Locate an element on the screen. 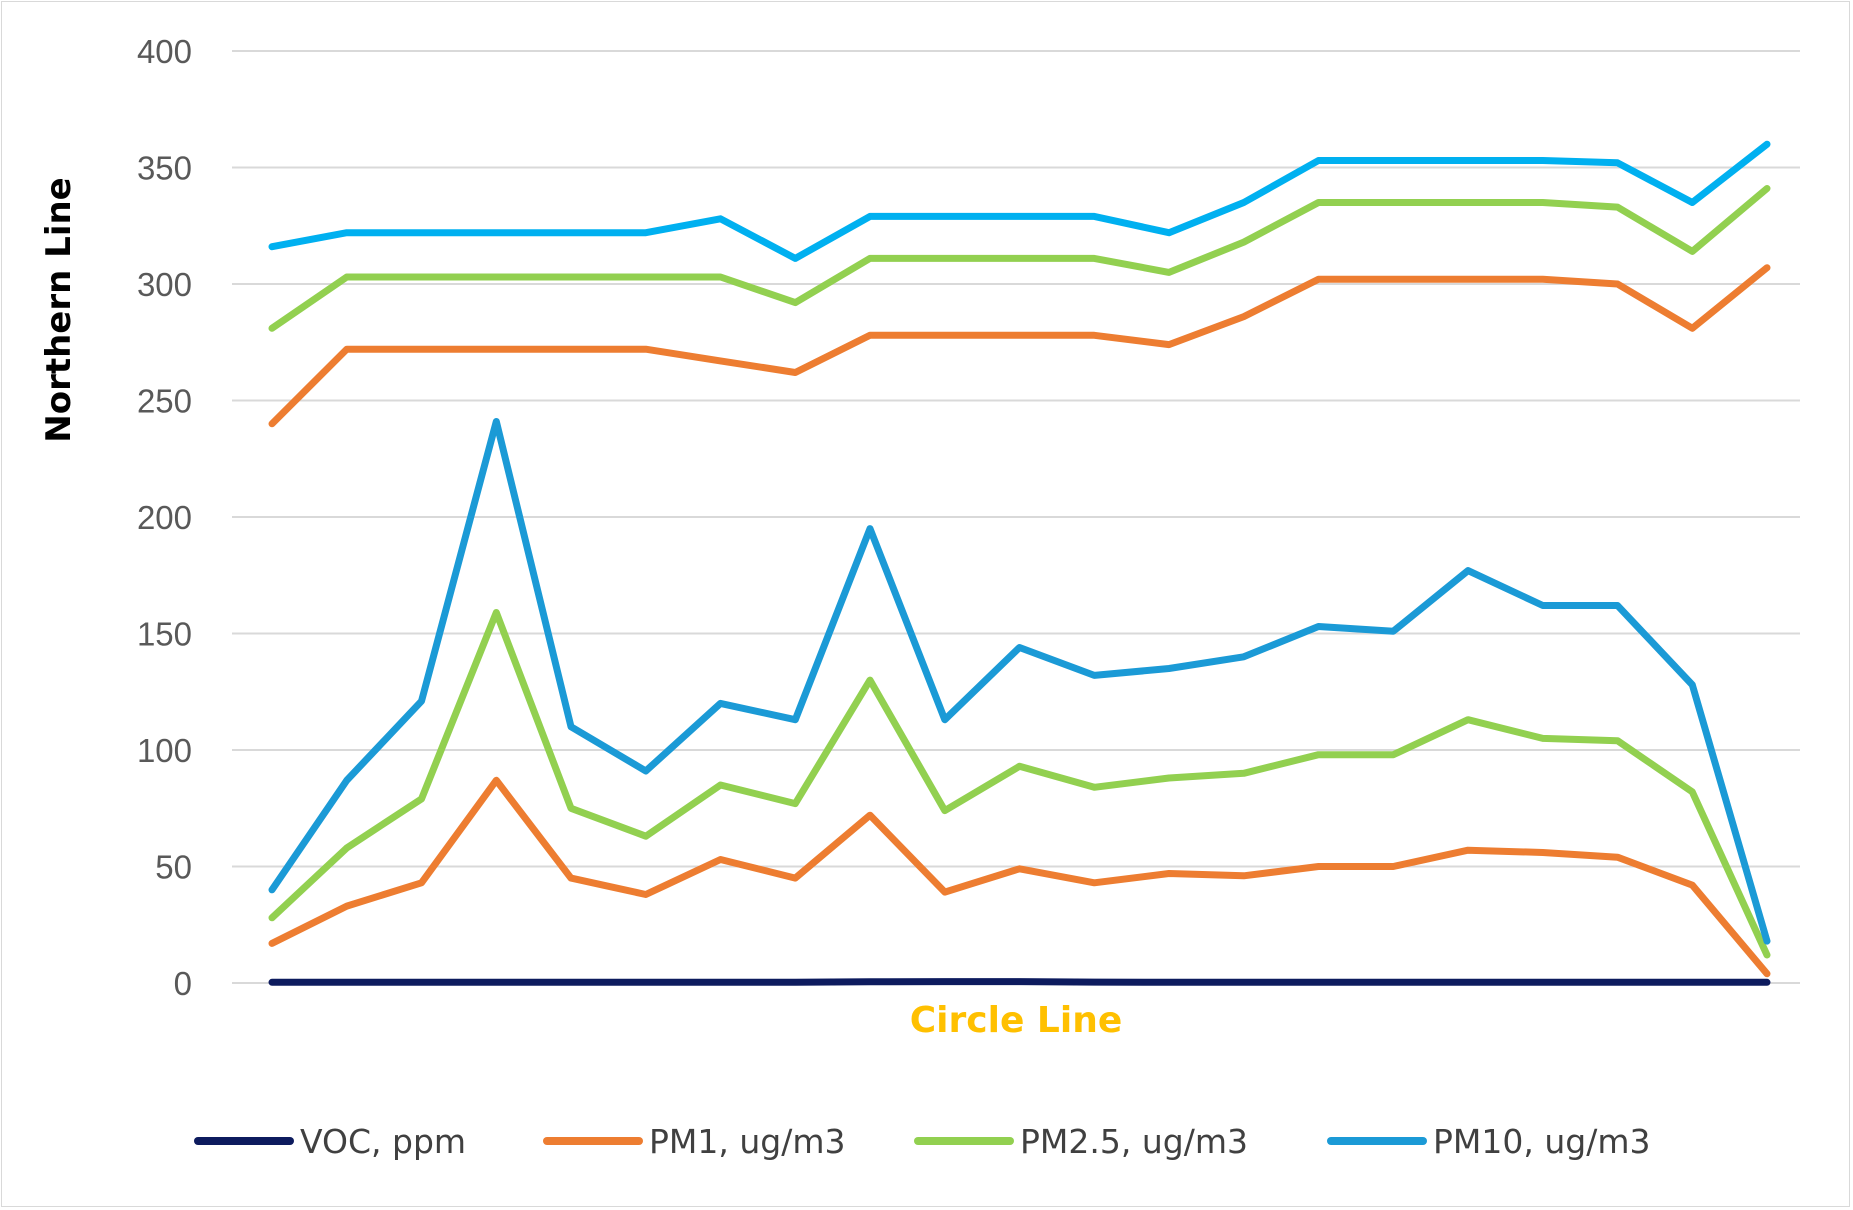 This screenshot has width=1853, height=1210. y-tick-label: 150 is located at coordinates (164, 634).